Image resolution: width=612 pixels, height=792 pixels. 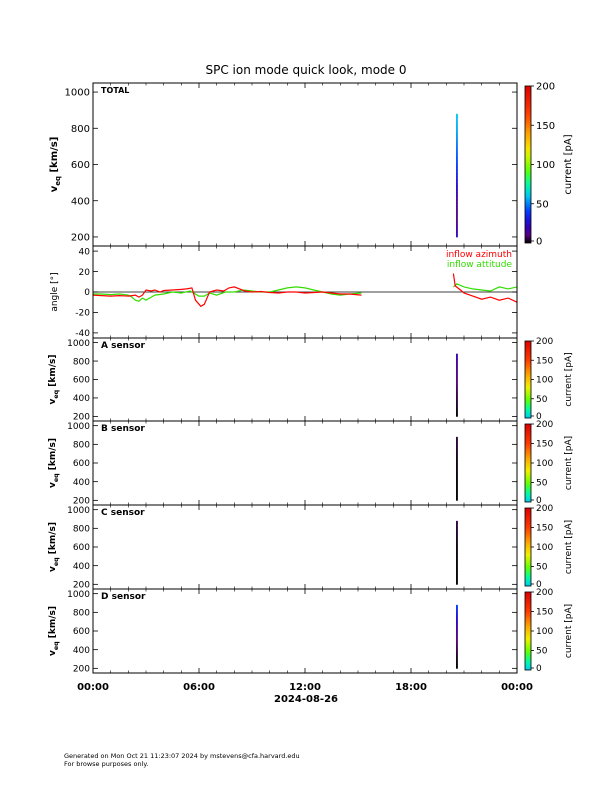 I want to click on y-tick-label: 400, so click(x=81, y=399).